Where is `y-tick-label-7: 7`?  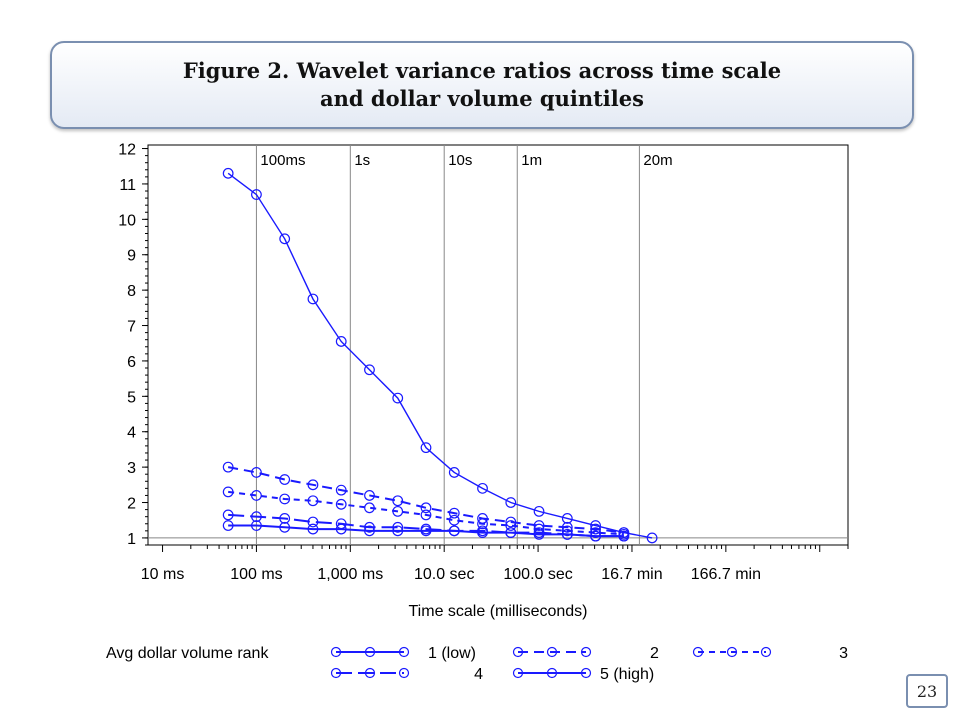 y-tick-label-7: 7 is located at coordinates (131, 327).